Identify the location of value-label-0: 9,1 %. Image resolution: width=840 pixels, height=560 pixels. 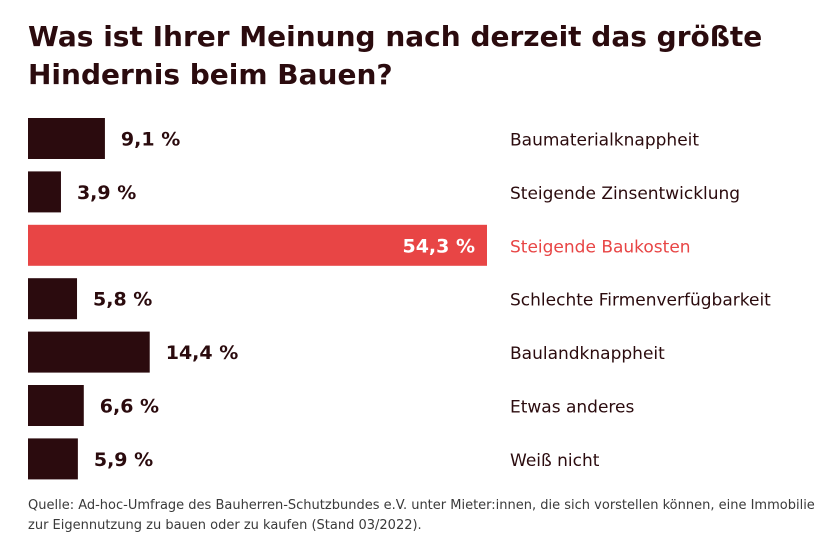
(150, 140).